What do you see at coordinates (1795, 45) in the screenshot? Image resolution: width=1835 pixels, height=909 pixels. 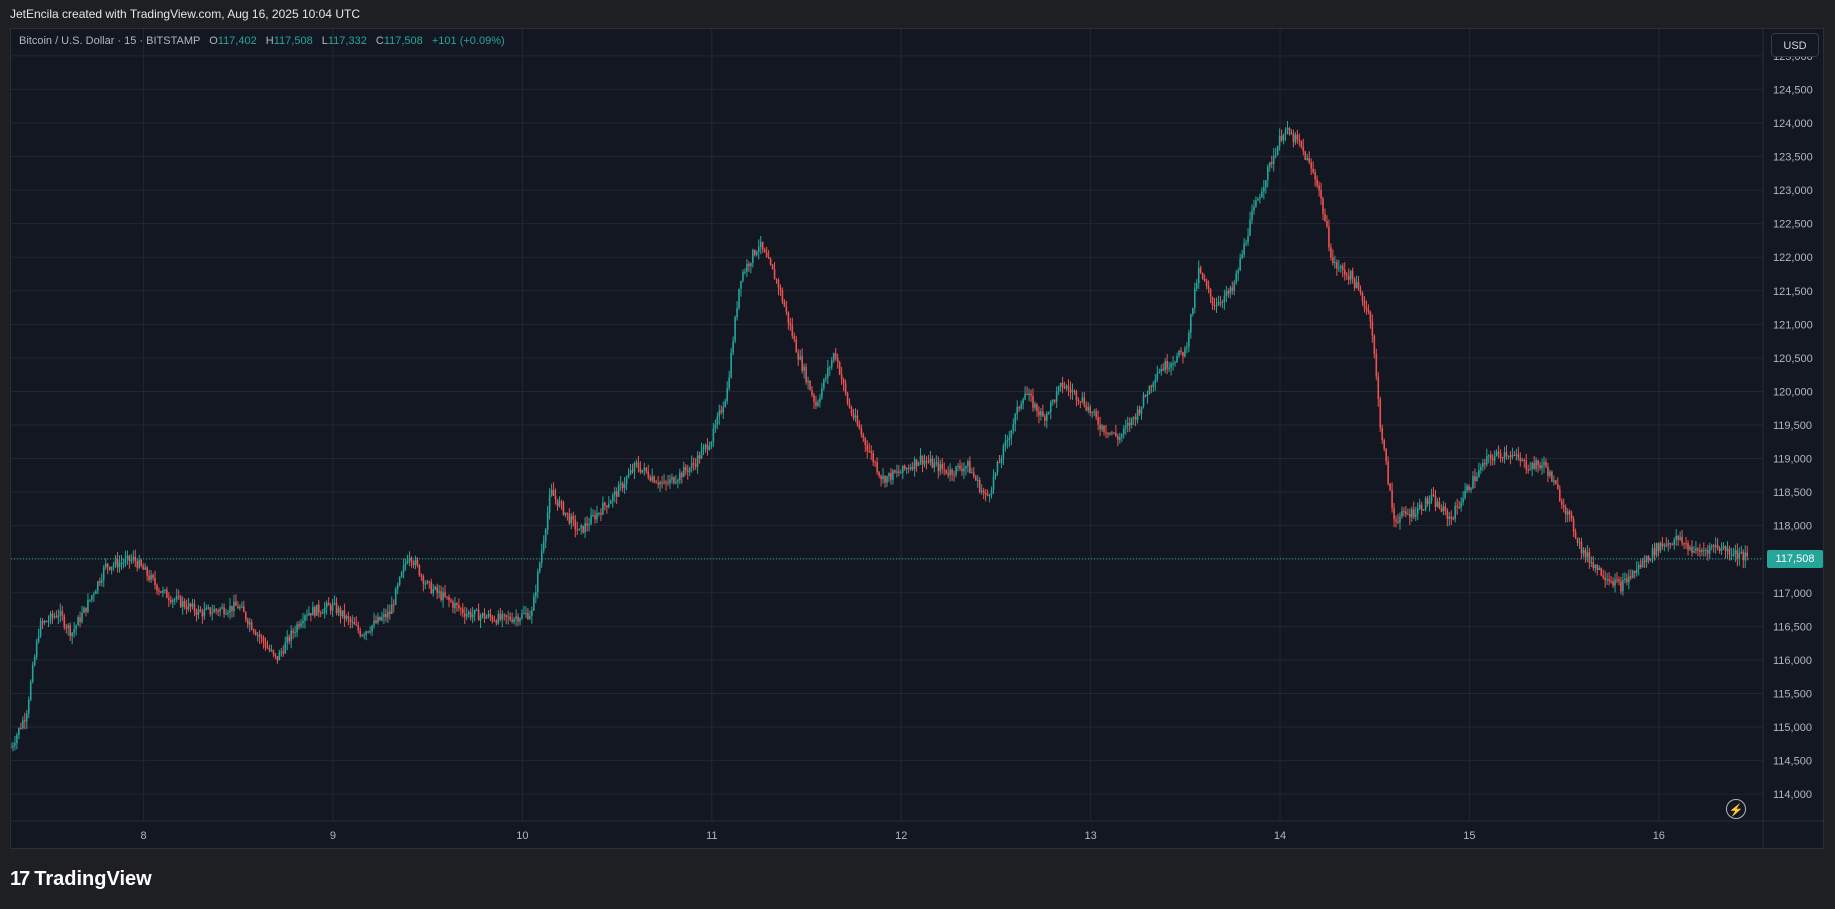 I see `currency-button: USD` at bounding box center [1795, 45].